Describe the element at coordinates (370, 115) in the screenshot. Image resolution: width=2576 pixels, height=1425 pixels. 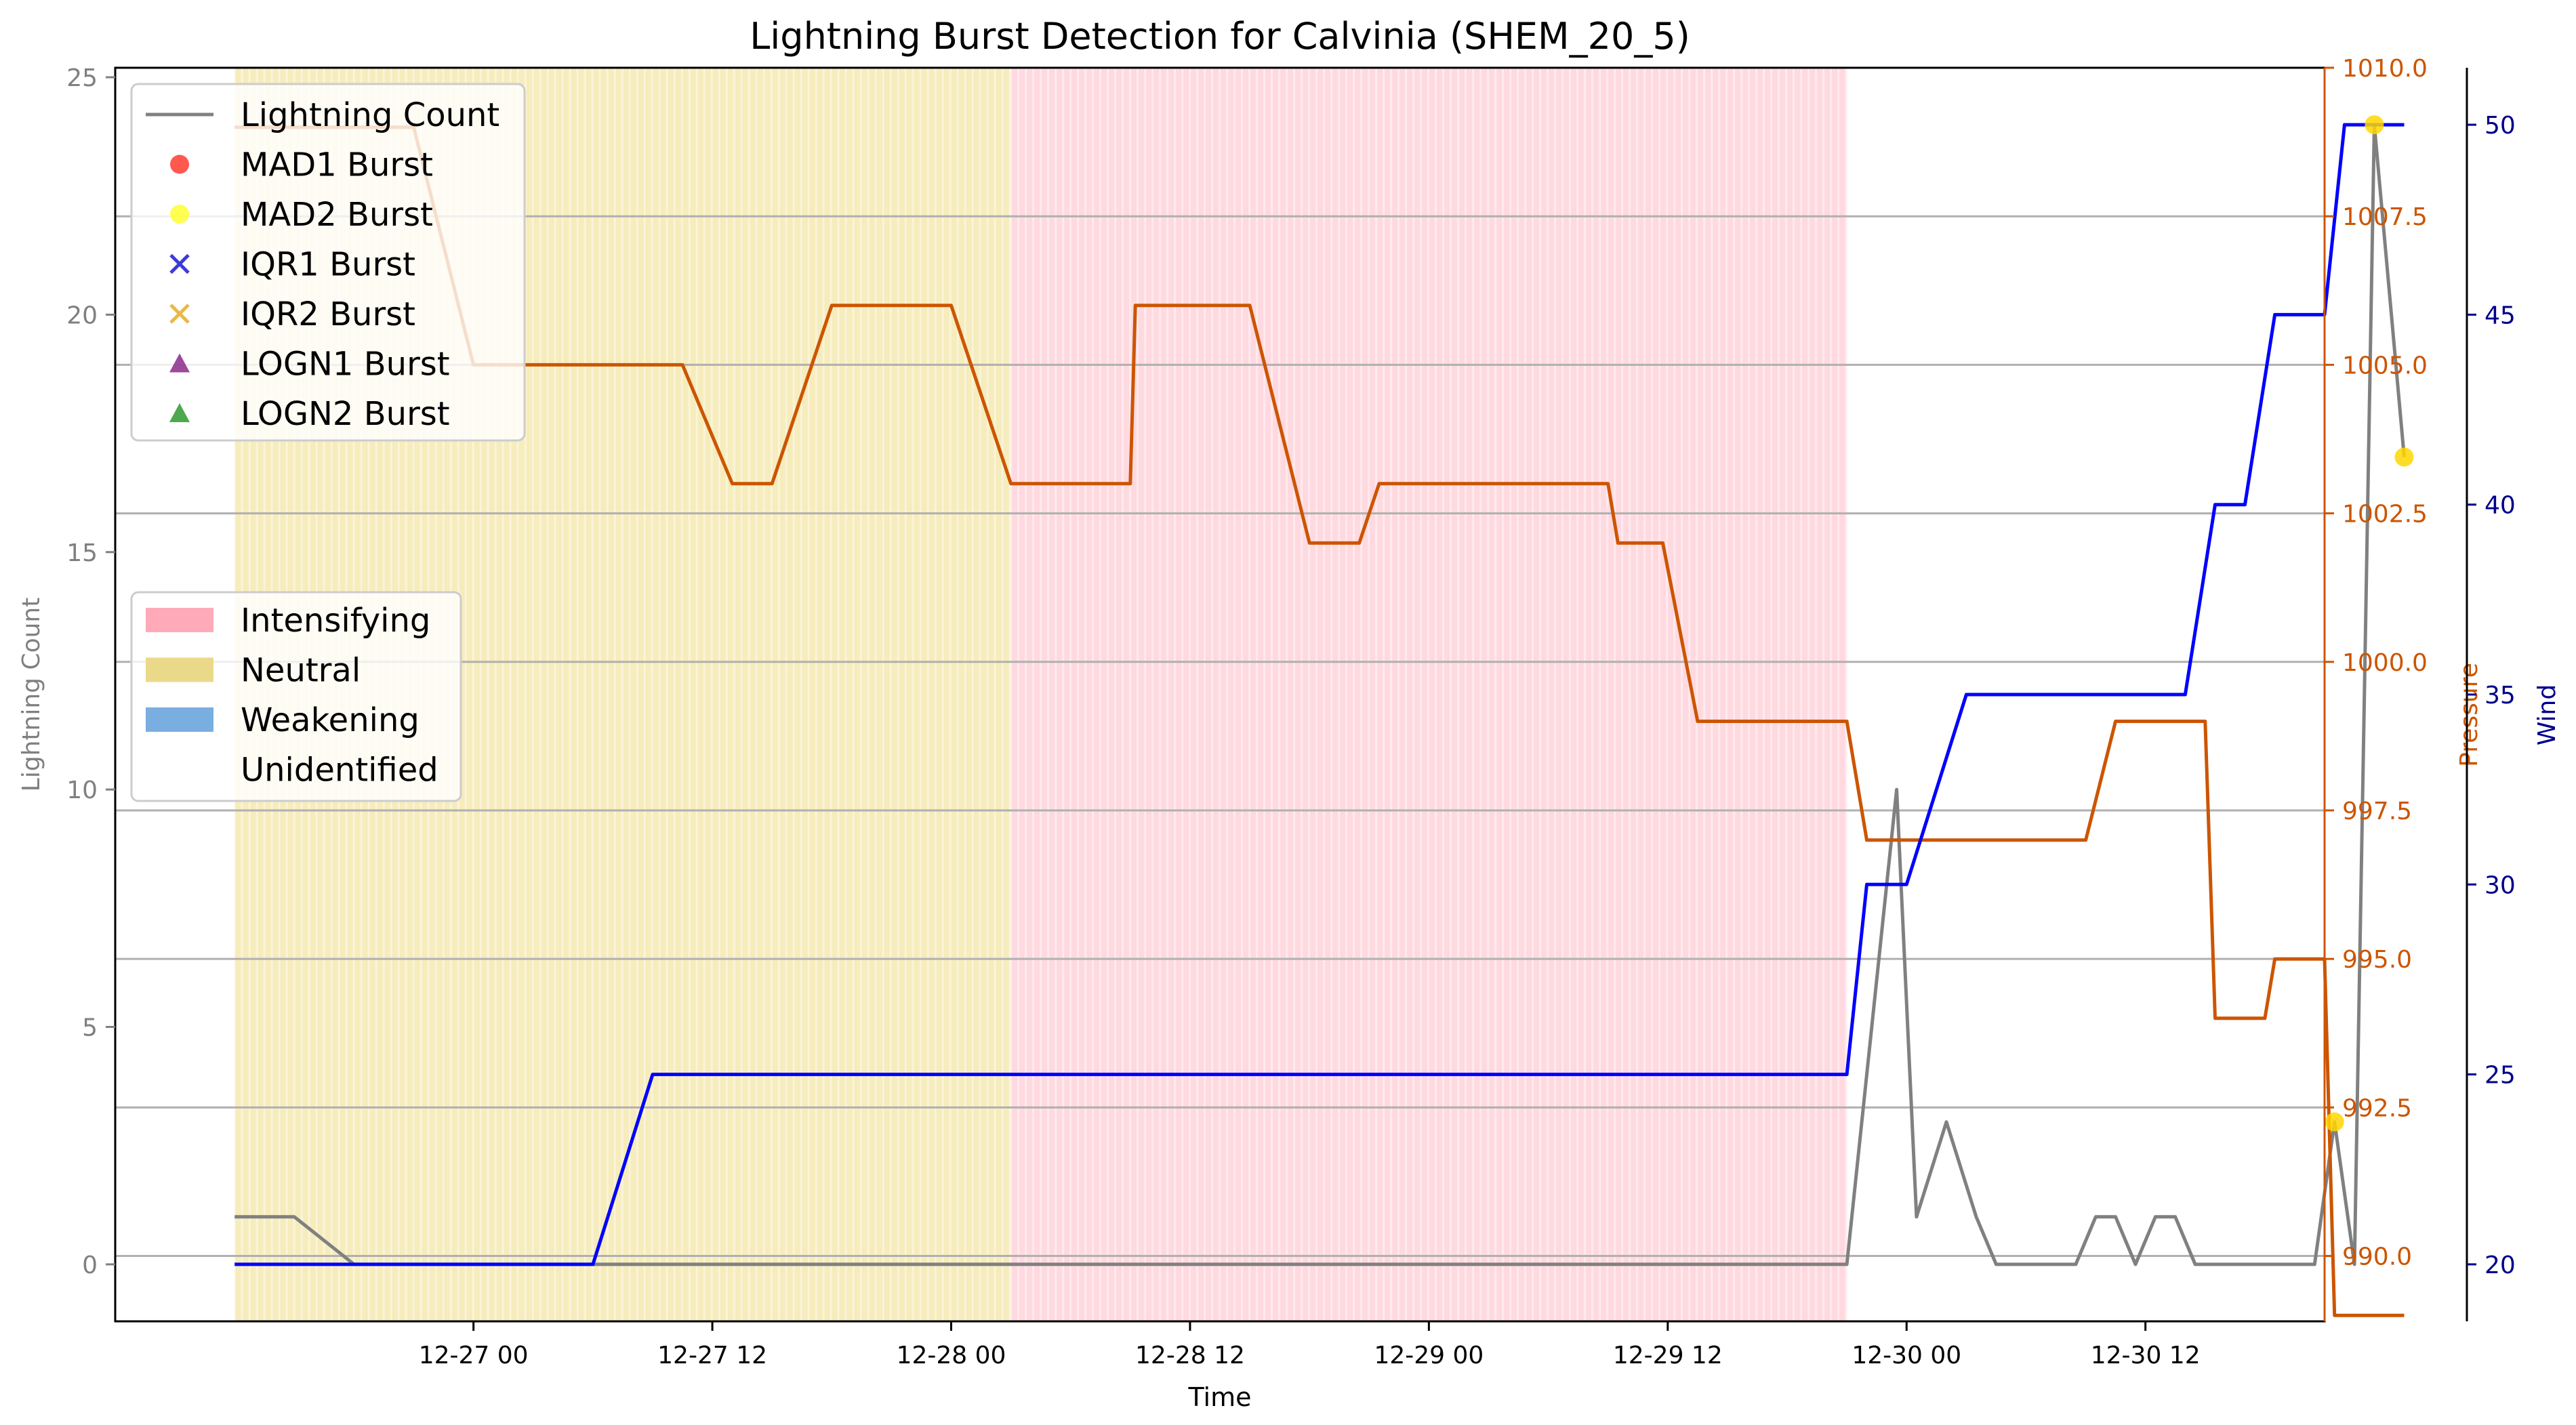
I see `legend-label: Lightning Count` at that location.